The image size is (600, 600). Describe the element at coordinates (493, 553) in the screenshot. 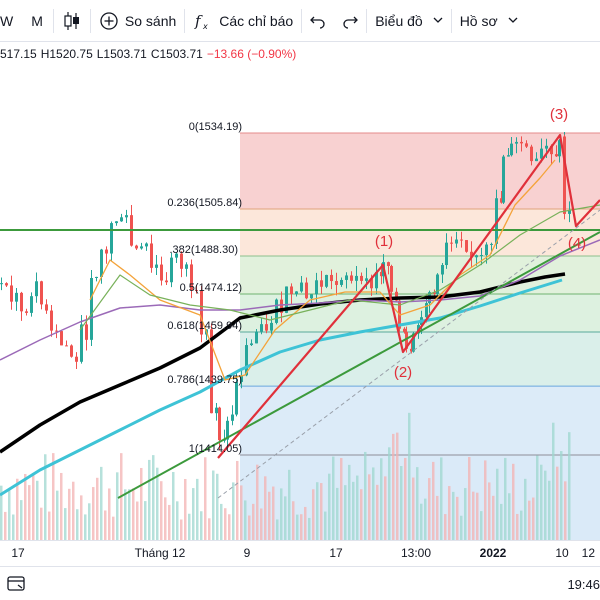

I see `time-axis-label: 2022` at that location.